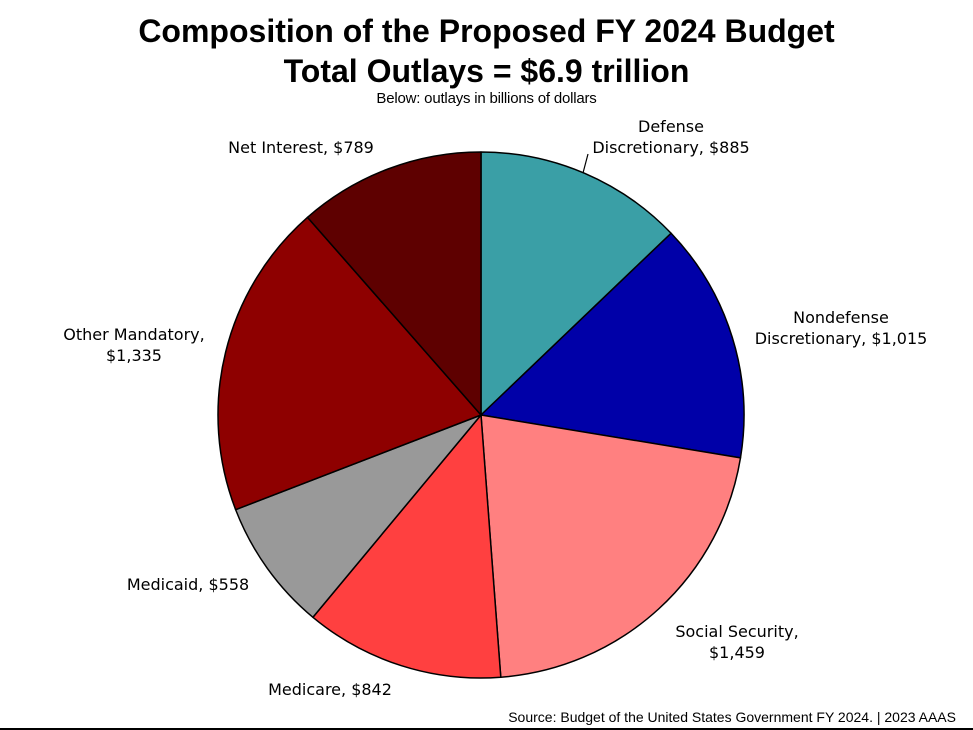  What do you see at coordinates (330, 689) in the screenshot?
I see `slice-label-medicare: Medicare, $842` at bounding box center [330, 689].